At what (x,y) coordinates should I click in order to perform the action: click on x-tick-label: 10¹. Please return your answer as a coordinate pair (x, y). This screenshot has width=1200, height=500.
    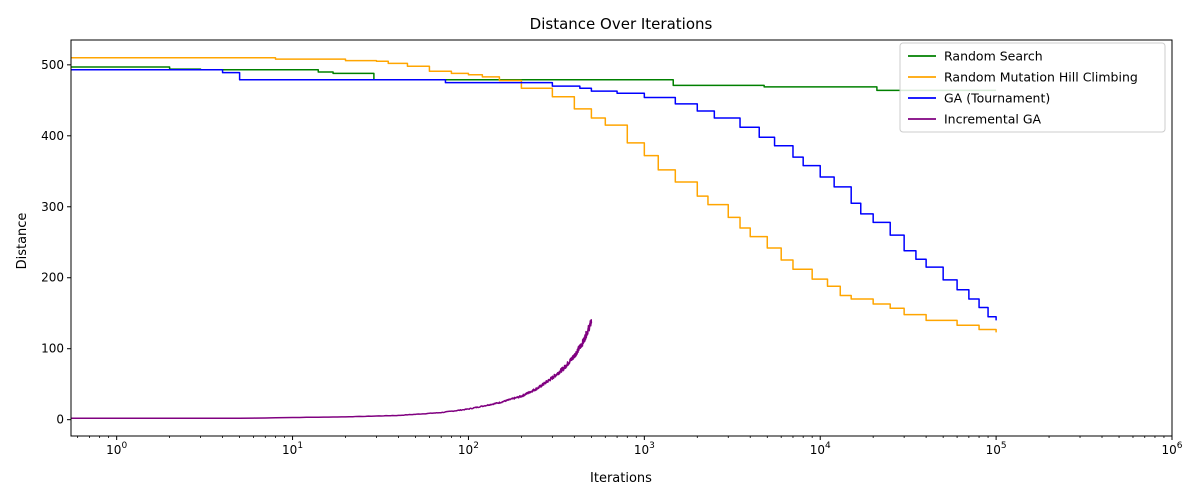
    Looking at the image, I should click on (292, 449).